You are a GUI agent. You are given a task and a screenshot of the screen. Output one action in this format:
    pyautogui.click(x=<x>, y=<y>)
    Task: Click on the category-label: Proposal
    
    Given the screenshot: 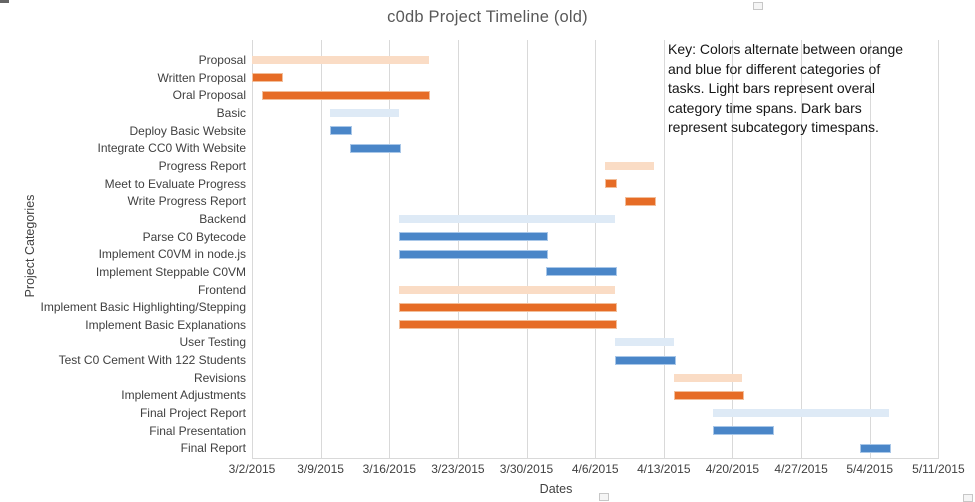 What is the action you would take?
    pyautogui.click(x=222, y=60)
    